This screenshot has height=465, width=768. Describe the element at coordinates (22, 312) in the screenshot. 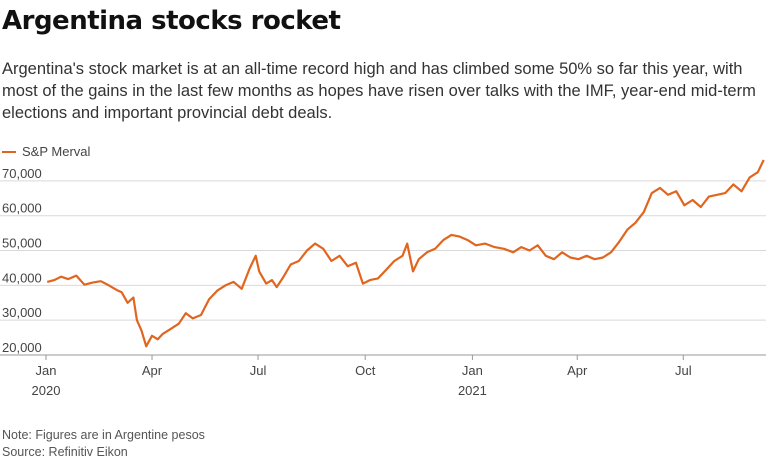

I see `y-tick-label: 30,000` at that location.